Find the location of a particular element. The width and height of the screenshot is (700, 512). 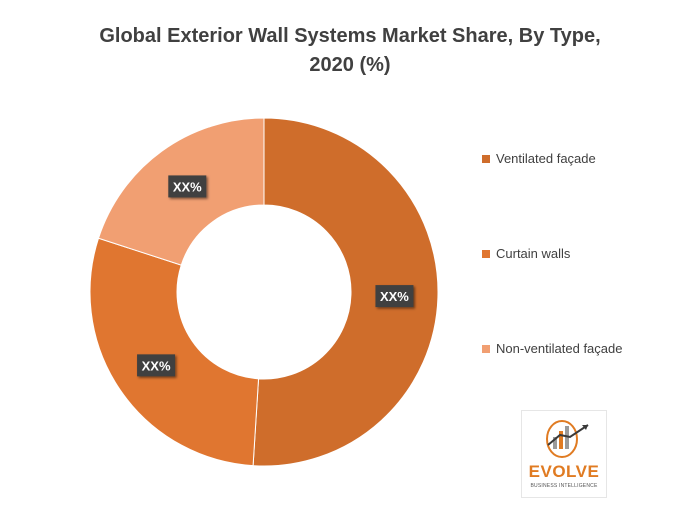

legend-label-3: Non-ventilated façade is located at coordinates (559, 348).